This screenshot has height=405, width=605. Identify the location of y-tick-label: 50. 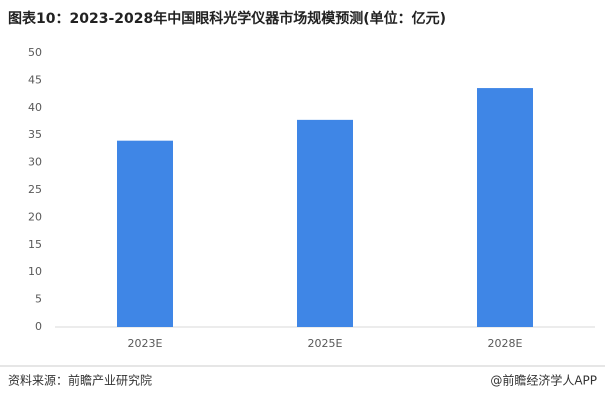
(35, 52).